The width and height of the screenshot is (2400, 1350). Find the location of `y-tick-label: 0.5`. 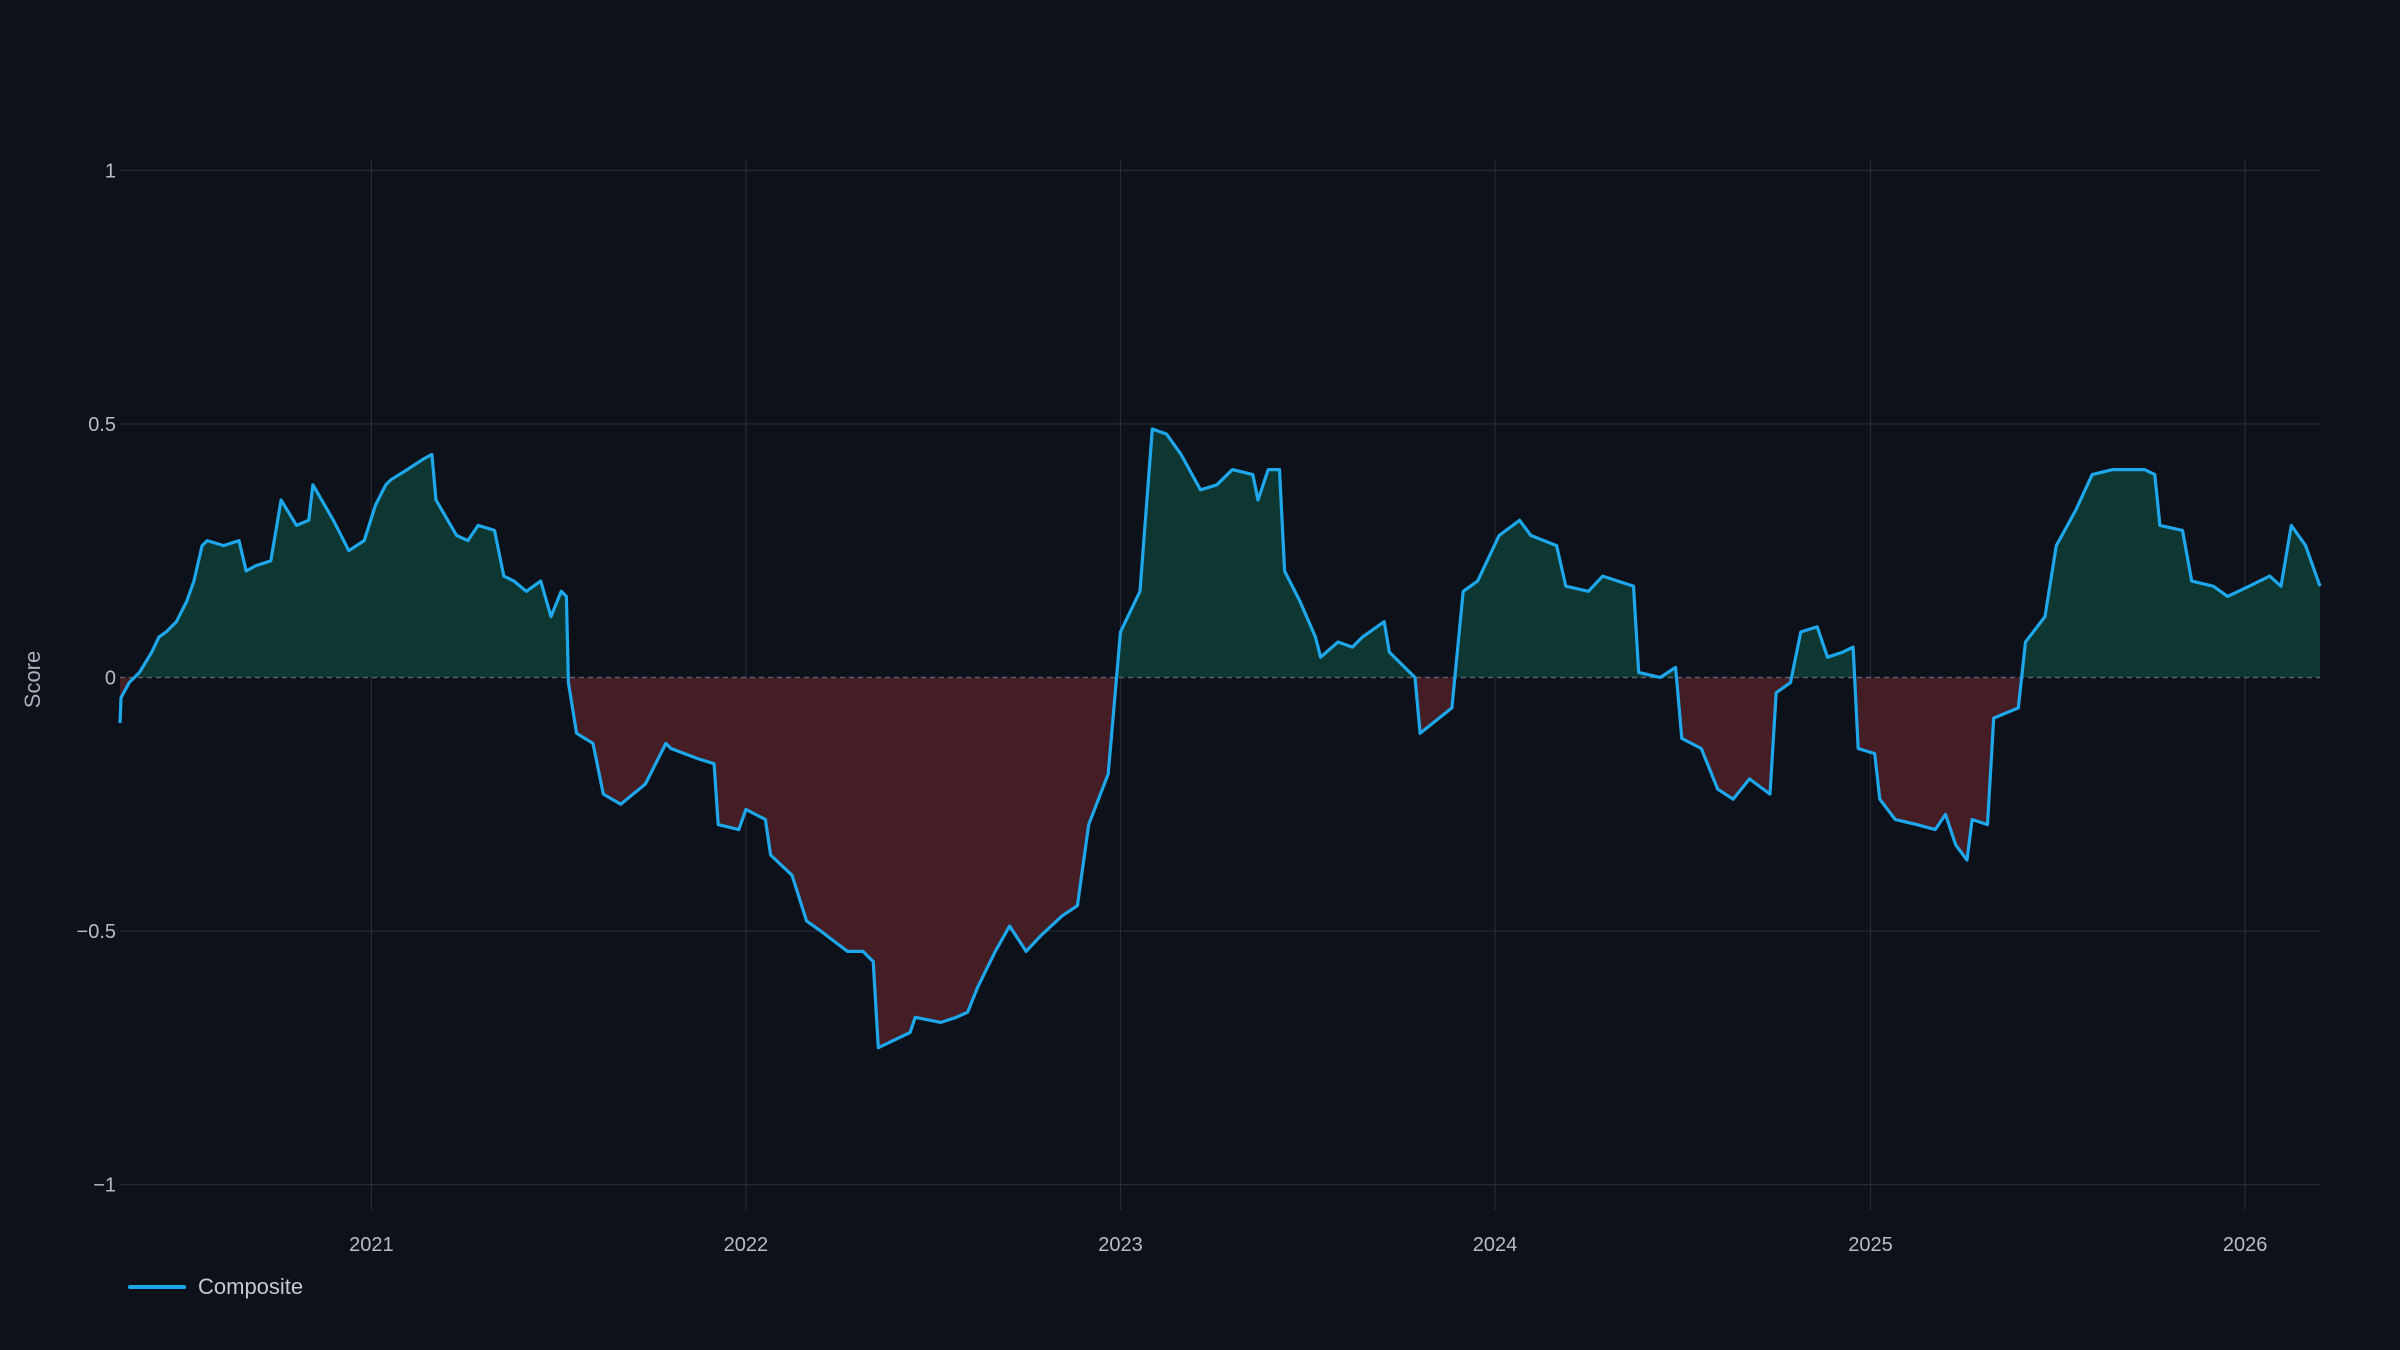

y-tick-label: 0.5 is located at coordinates (102, 425).